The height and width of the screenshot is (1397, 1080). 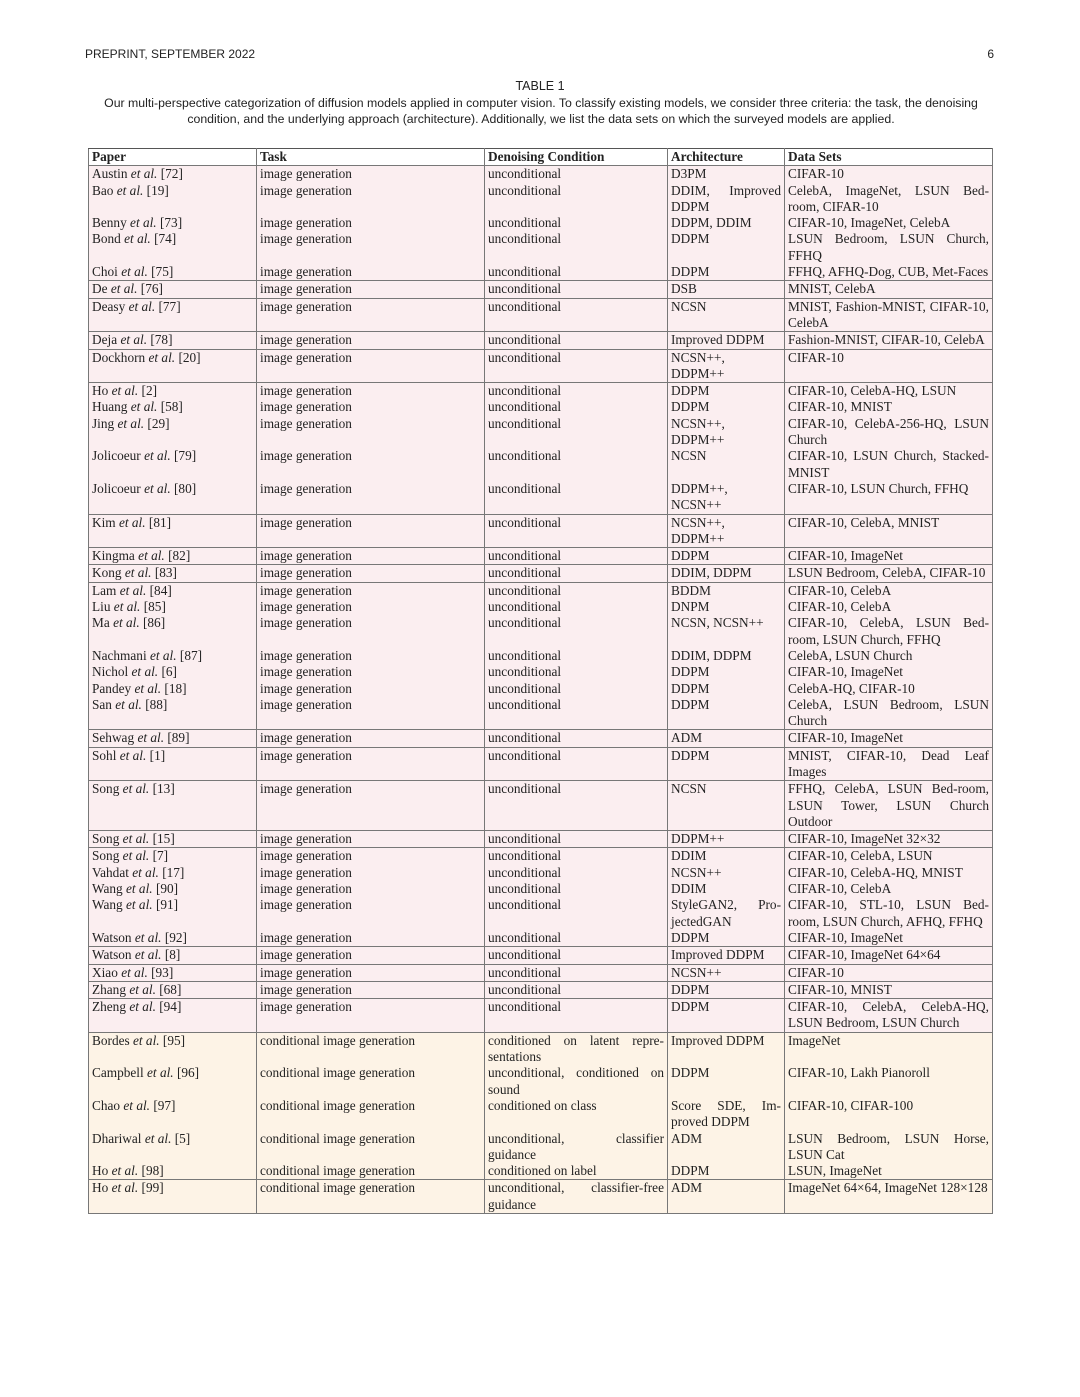 What do you see at coordinates (888, 497) in the screenshot?
I see `cell-datasets: CIFAR-10, LSUN Church, FFHQ` at bounding box center [888, 497].